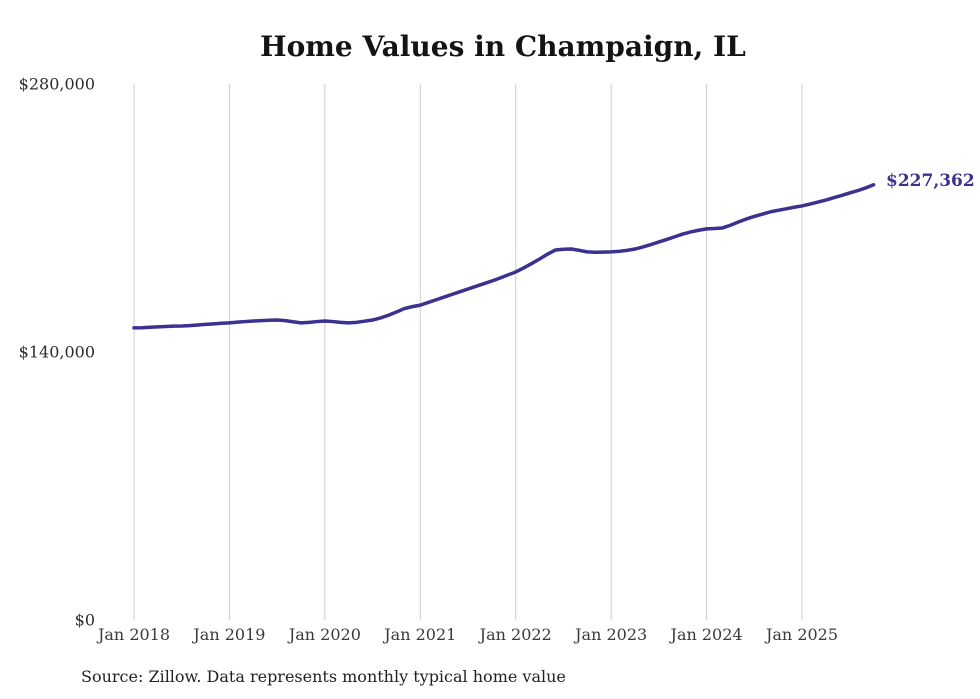 This screenshot has height=699, width=980. What do you see at coordinates (56, 352) in the screenshot?
I see `y-tick-label: $140,000` at bounding box center [56, 352].